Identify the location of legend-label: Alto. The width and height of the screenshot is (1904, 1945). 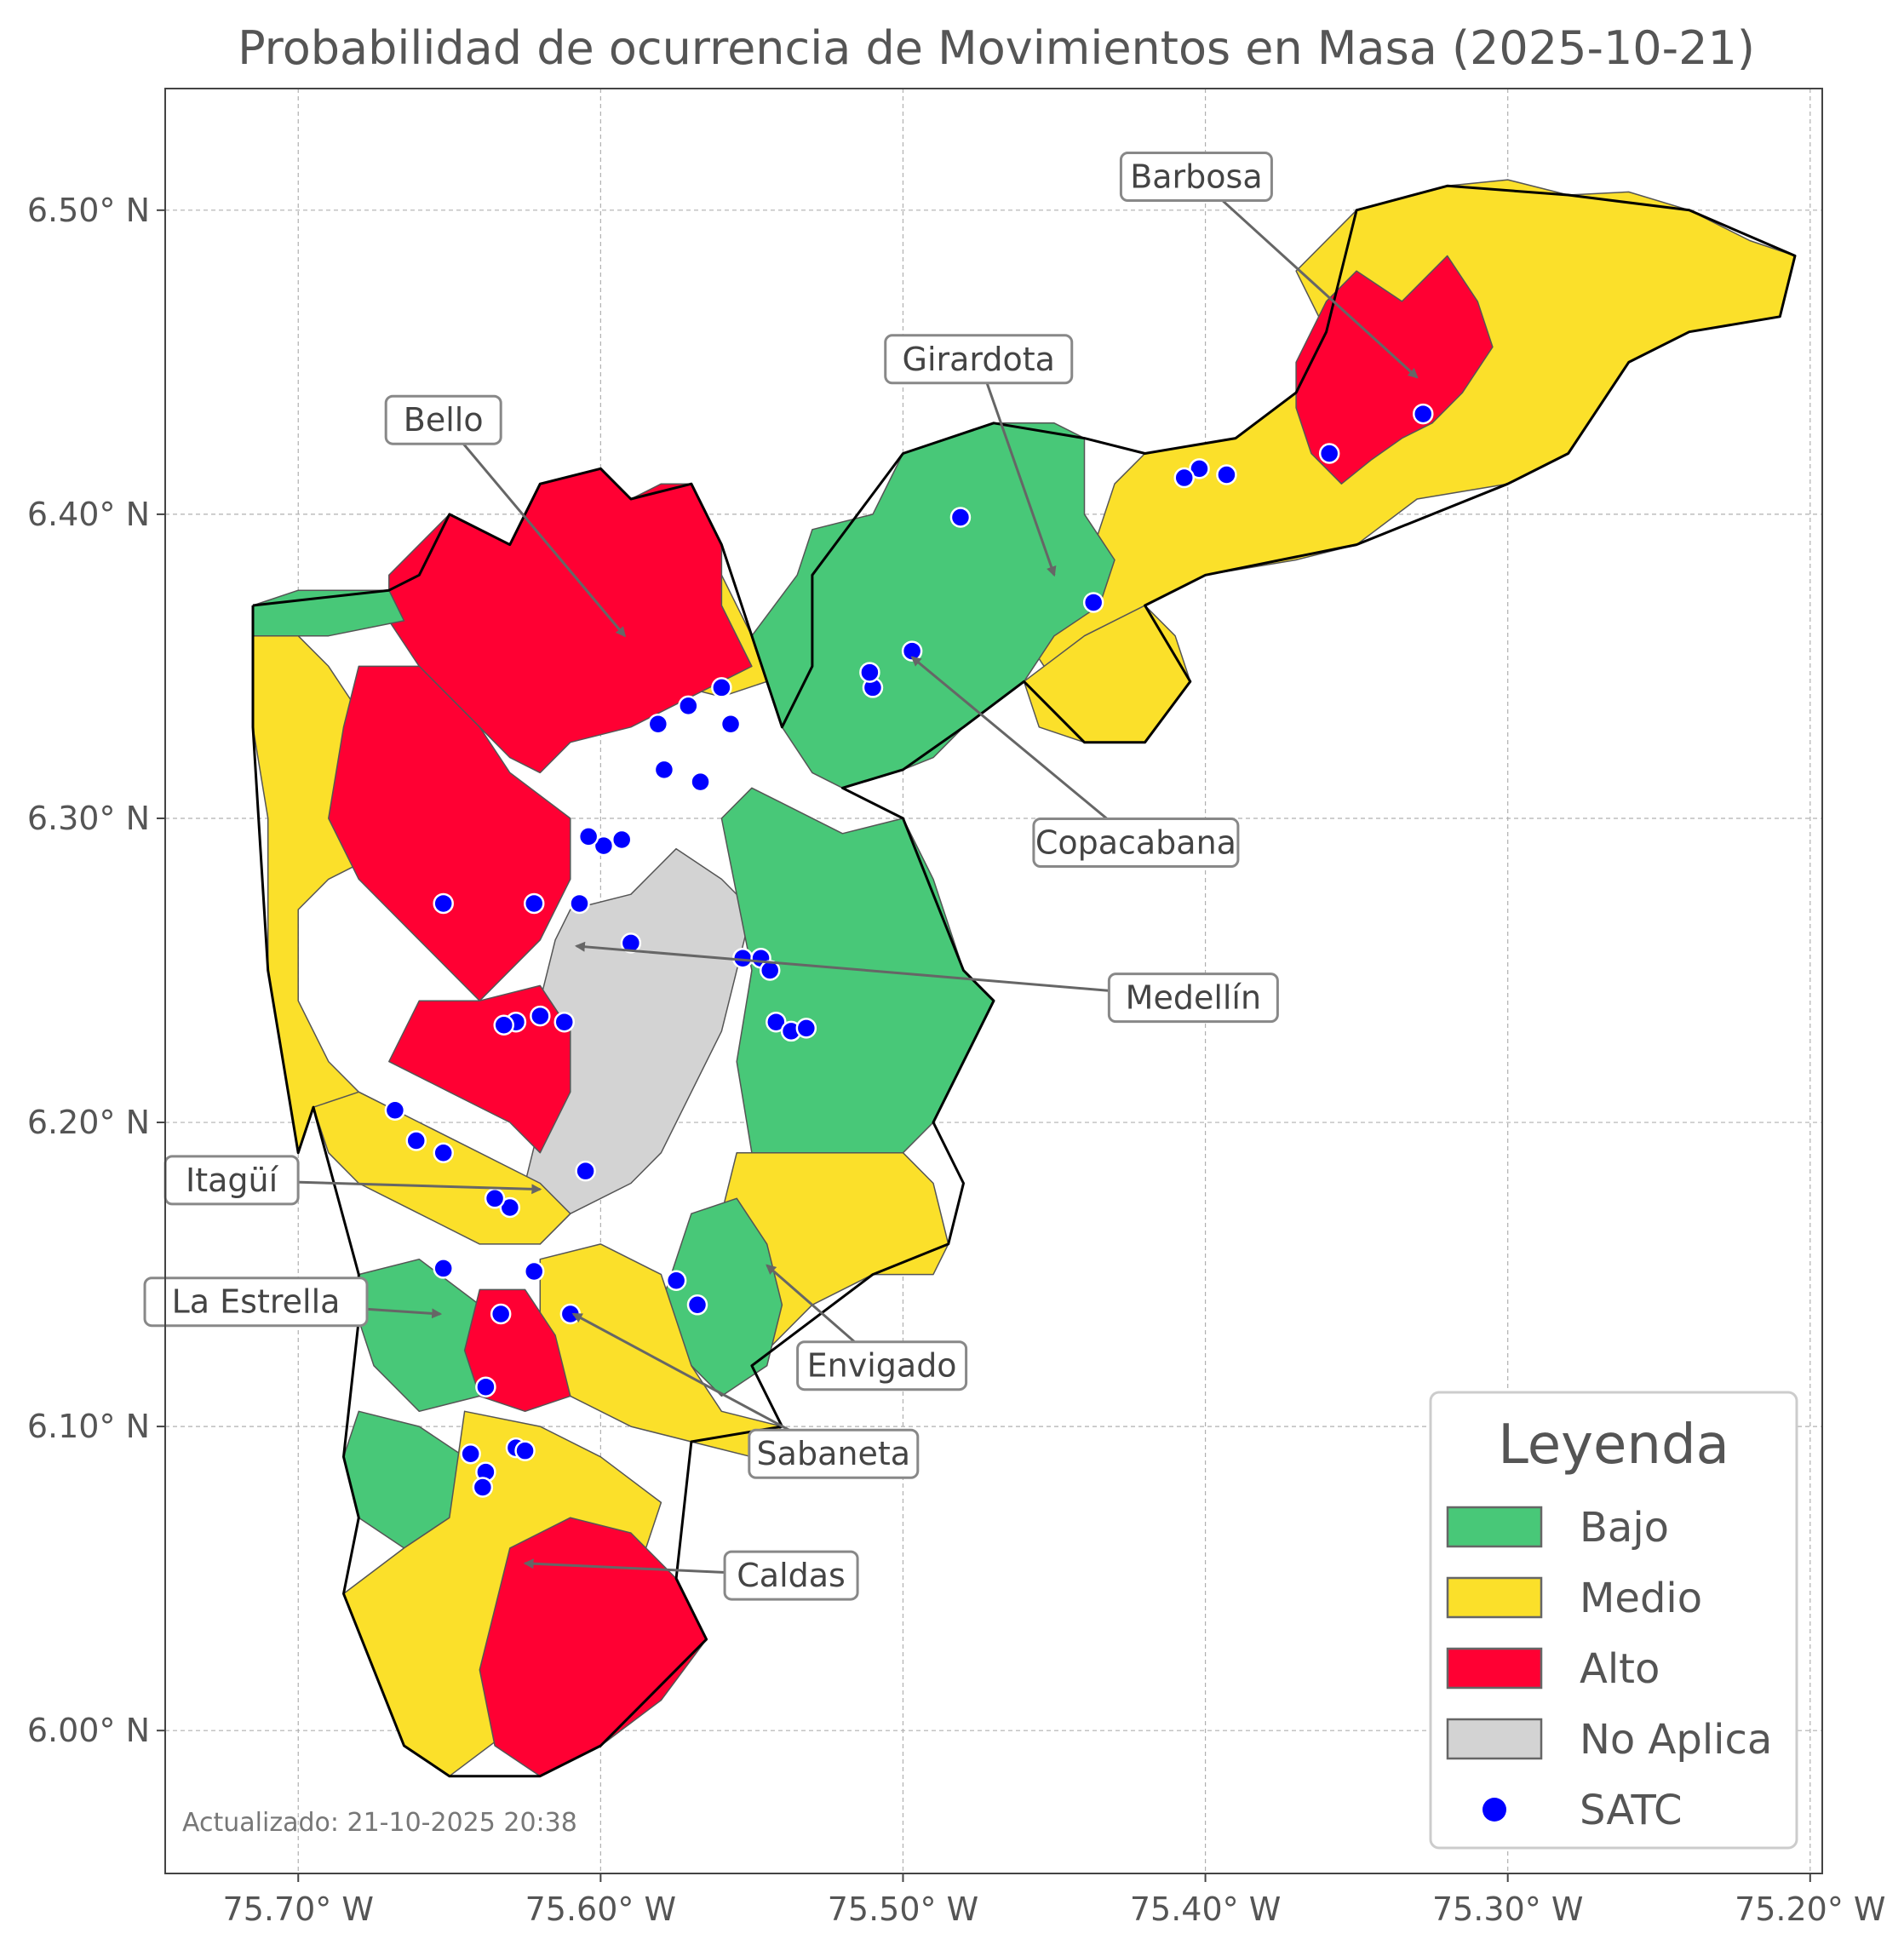
(1620, 1669).